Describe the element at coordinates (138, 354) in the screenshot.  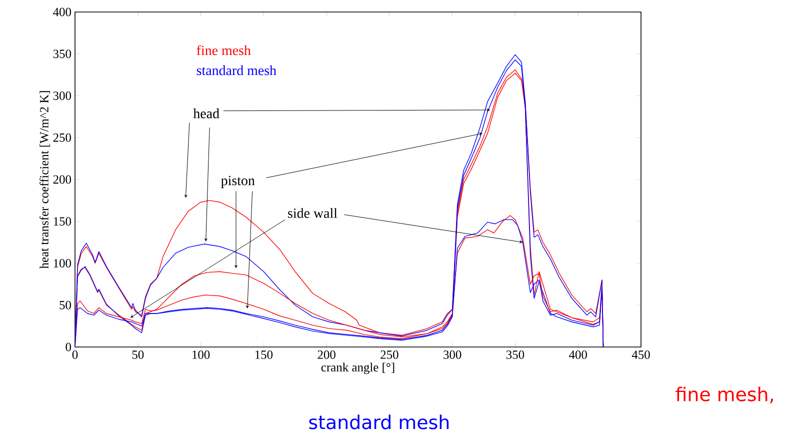
I see `x-tick-label: 50` at that location.